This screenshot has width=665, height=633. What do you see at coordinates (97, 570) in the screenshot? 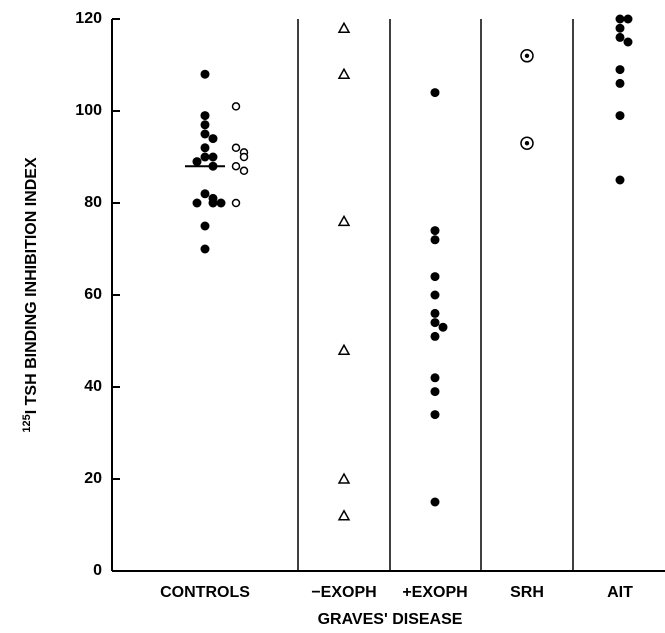
I see `y-tick-label: 0` at bounding box center [97, 570].